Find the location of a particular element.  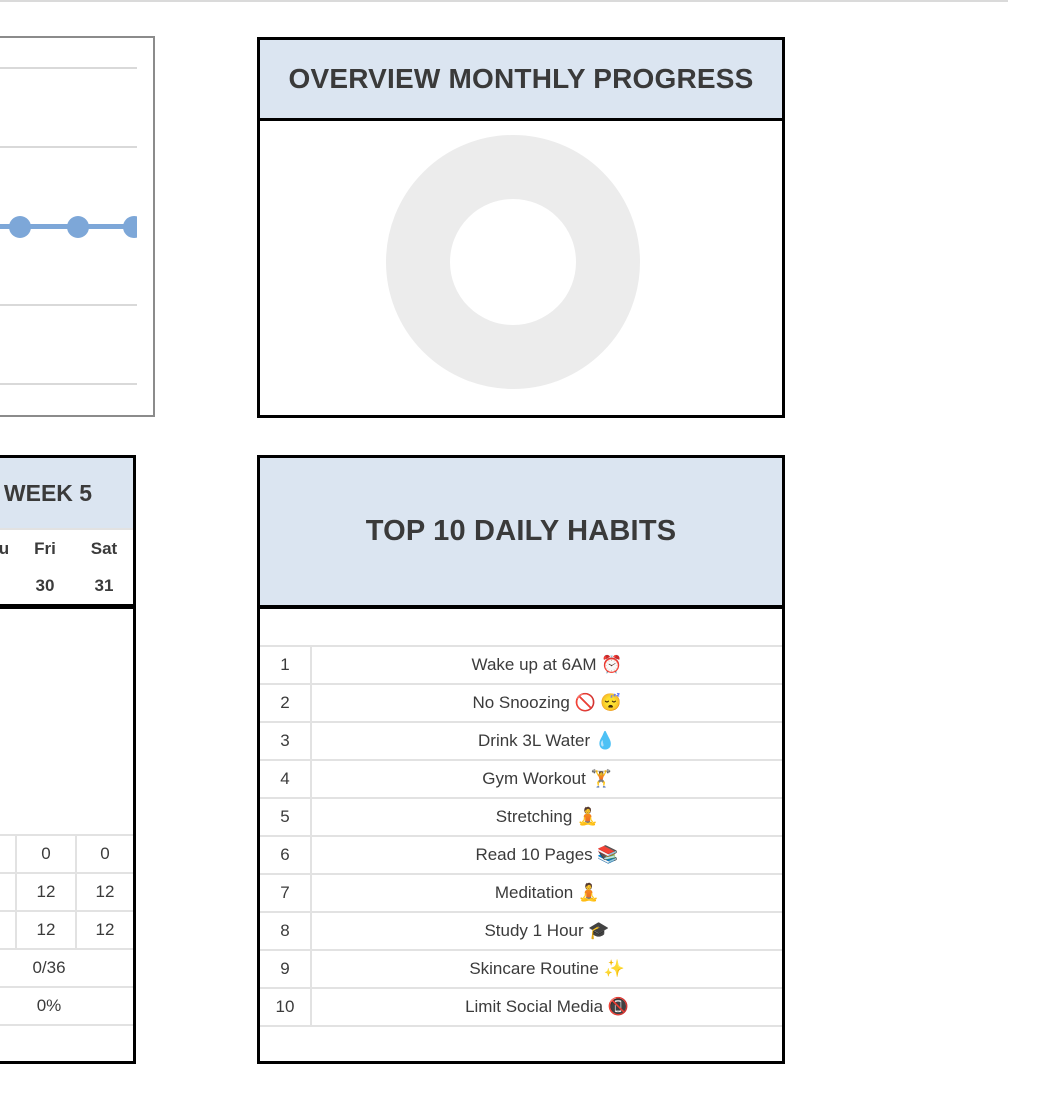

list-item: 8 Study 1 Hour 🎓 is located at coordinates (521, 932).